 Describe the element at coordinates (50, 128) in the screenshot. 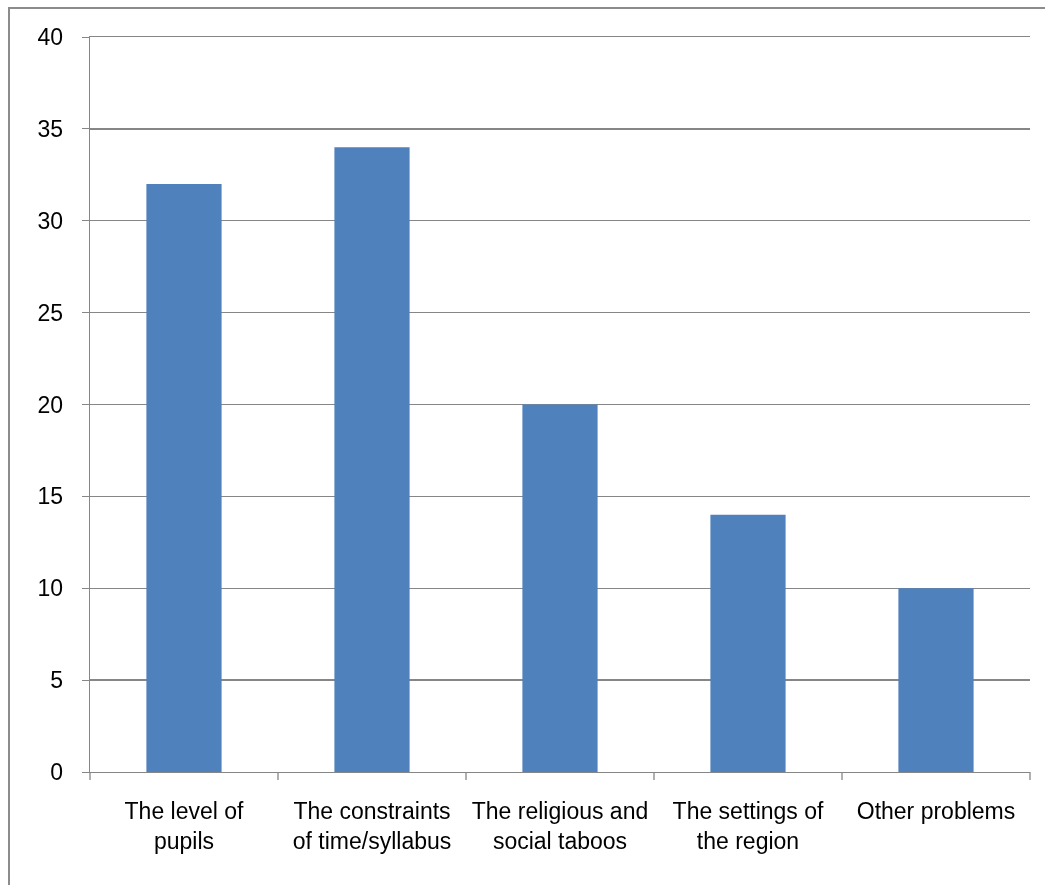

I see `y-tick-label: 35` at that location.